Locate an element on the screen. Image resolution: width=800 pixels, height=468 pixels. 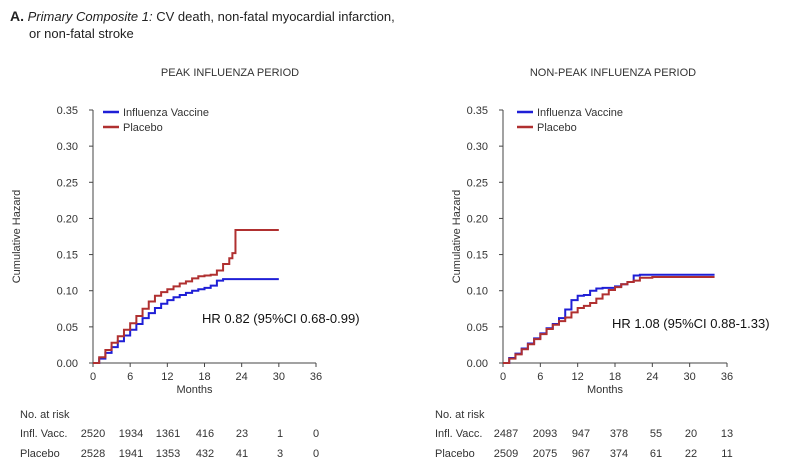
risk-cell: 3 is located at coordinates (280, 454).